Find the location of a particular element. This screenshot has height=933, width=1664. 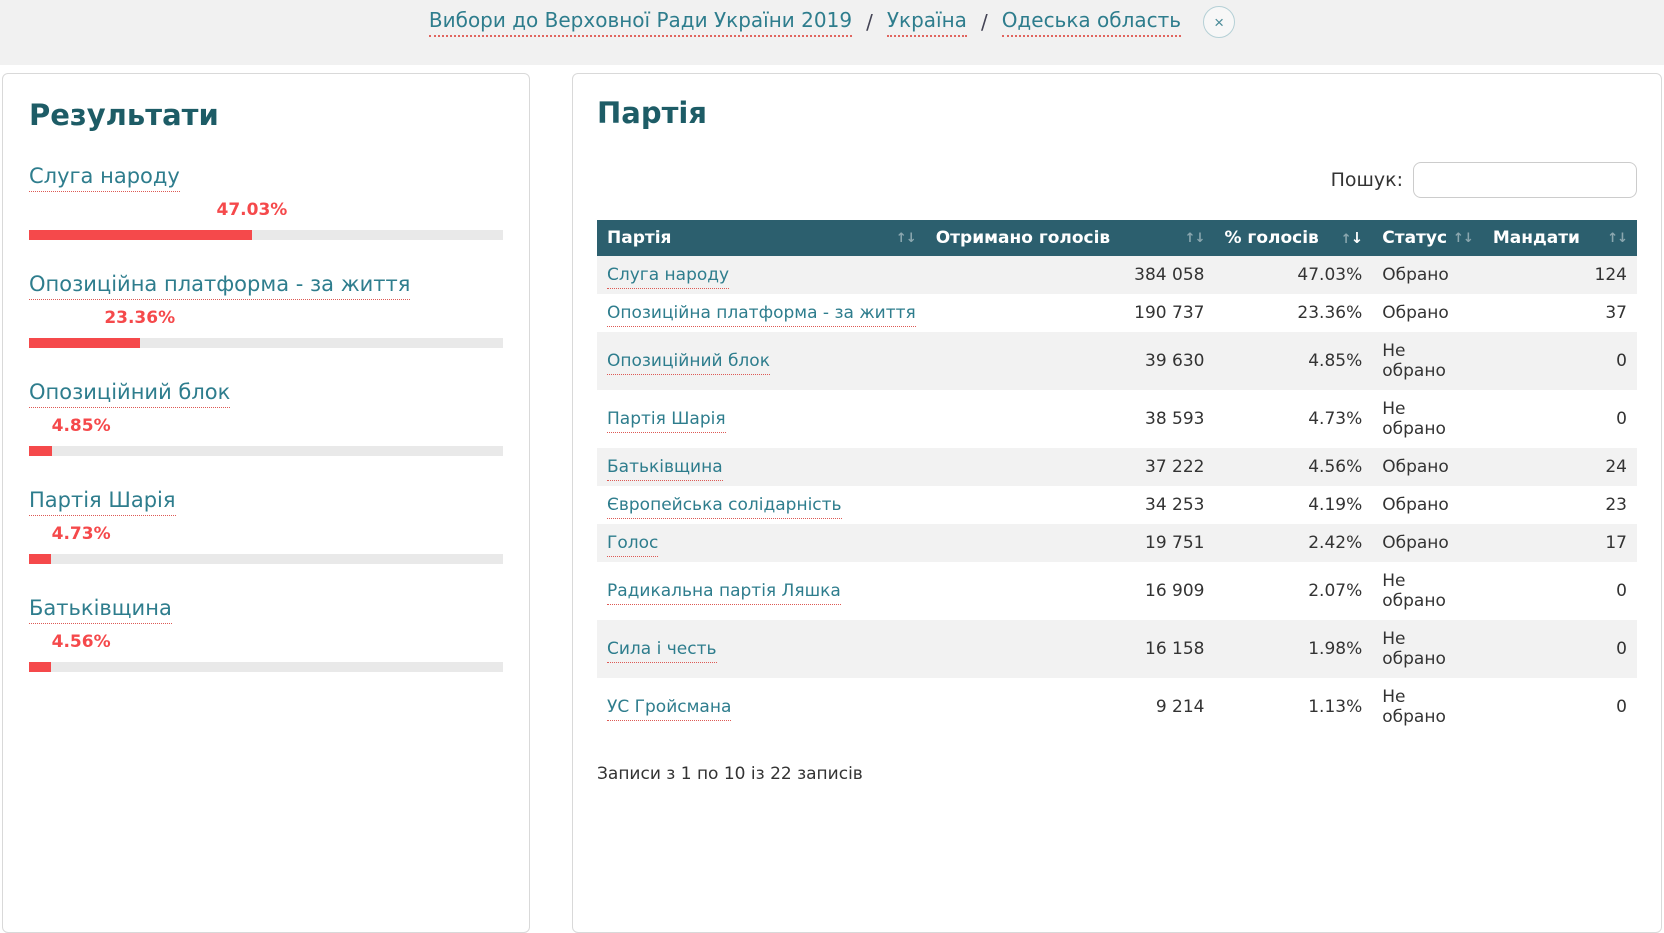

cell-votes: 16 158 is located at coordinates (1175, 649).